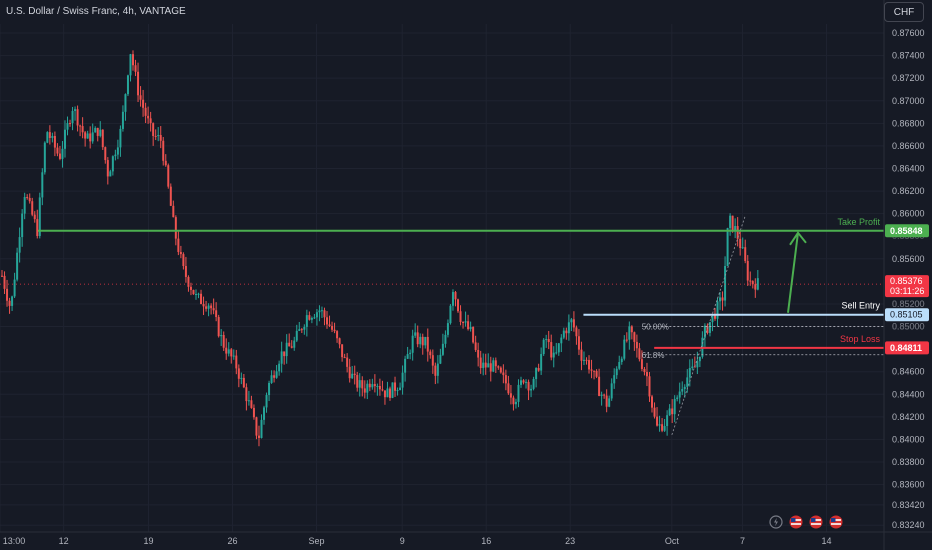  I want to click on fib-trend-line, so click(708, 325).